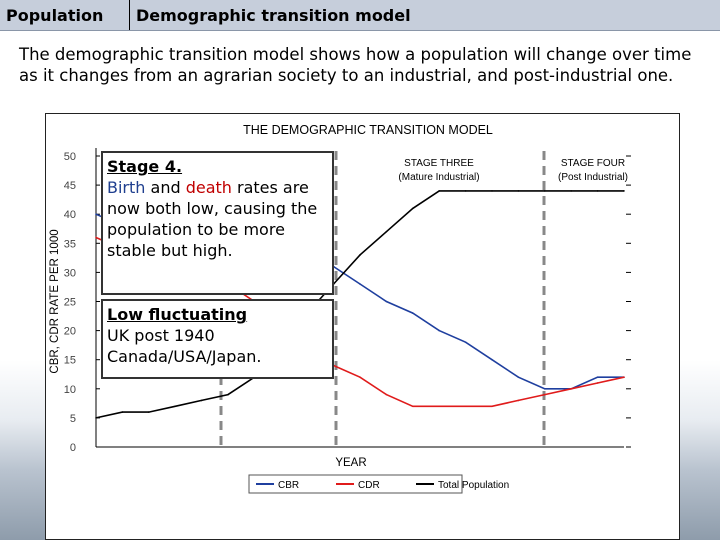  Describe the element at coordinates (70, 273) in the screenshot. I see `y-tick-label: 30` at that location.